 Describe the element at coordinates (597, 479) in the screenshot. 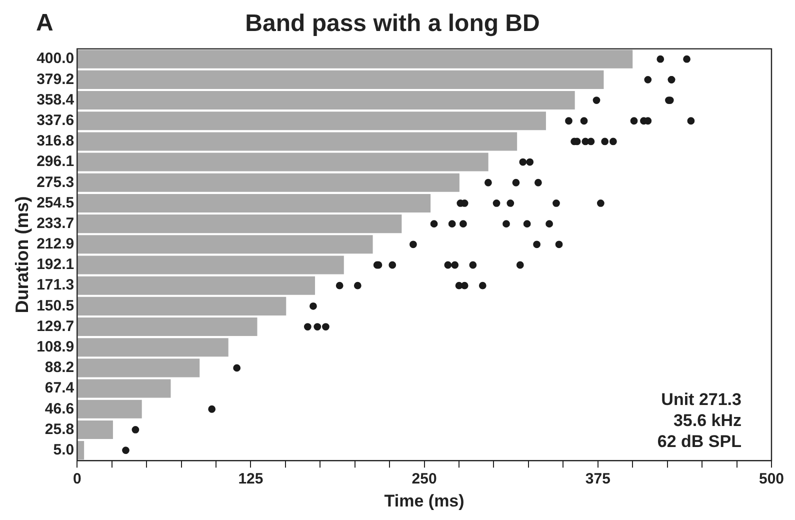

I see `x-tick-label: 375` at that location.